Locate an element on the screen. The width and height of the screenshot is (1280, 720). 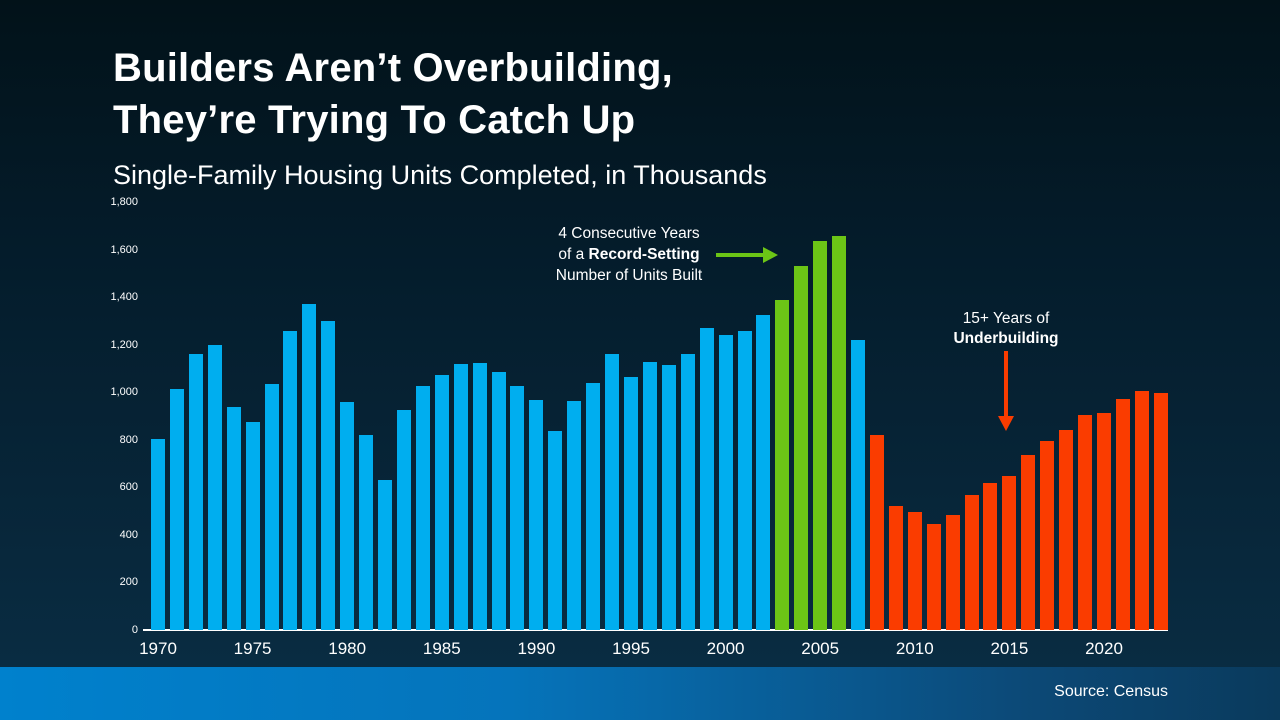
bar-2007 is located at coordinates (858, 485).